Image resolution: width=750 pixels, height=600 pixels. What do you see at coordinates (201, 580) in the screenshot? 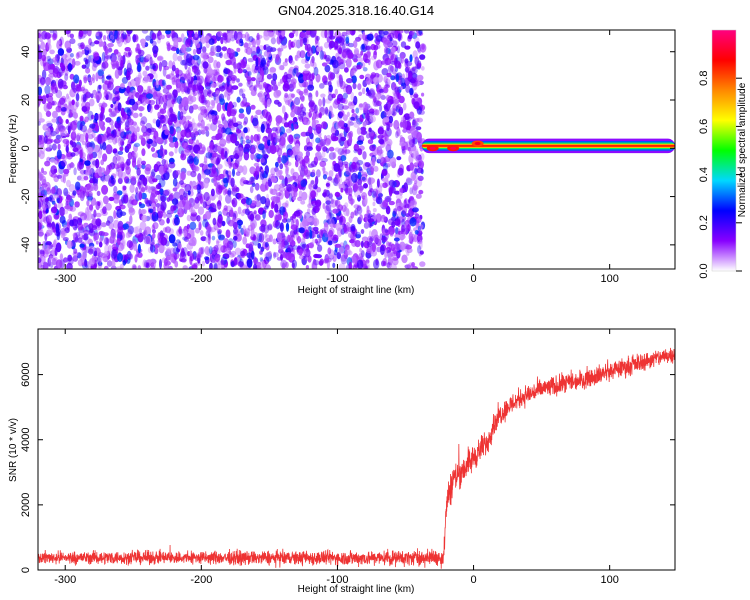
I see `x-tick-label: -200` at bounding box center [201, 580].